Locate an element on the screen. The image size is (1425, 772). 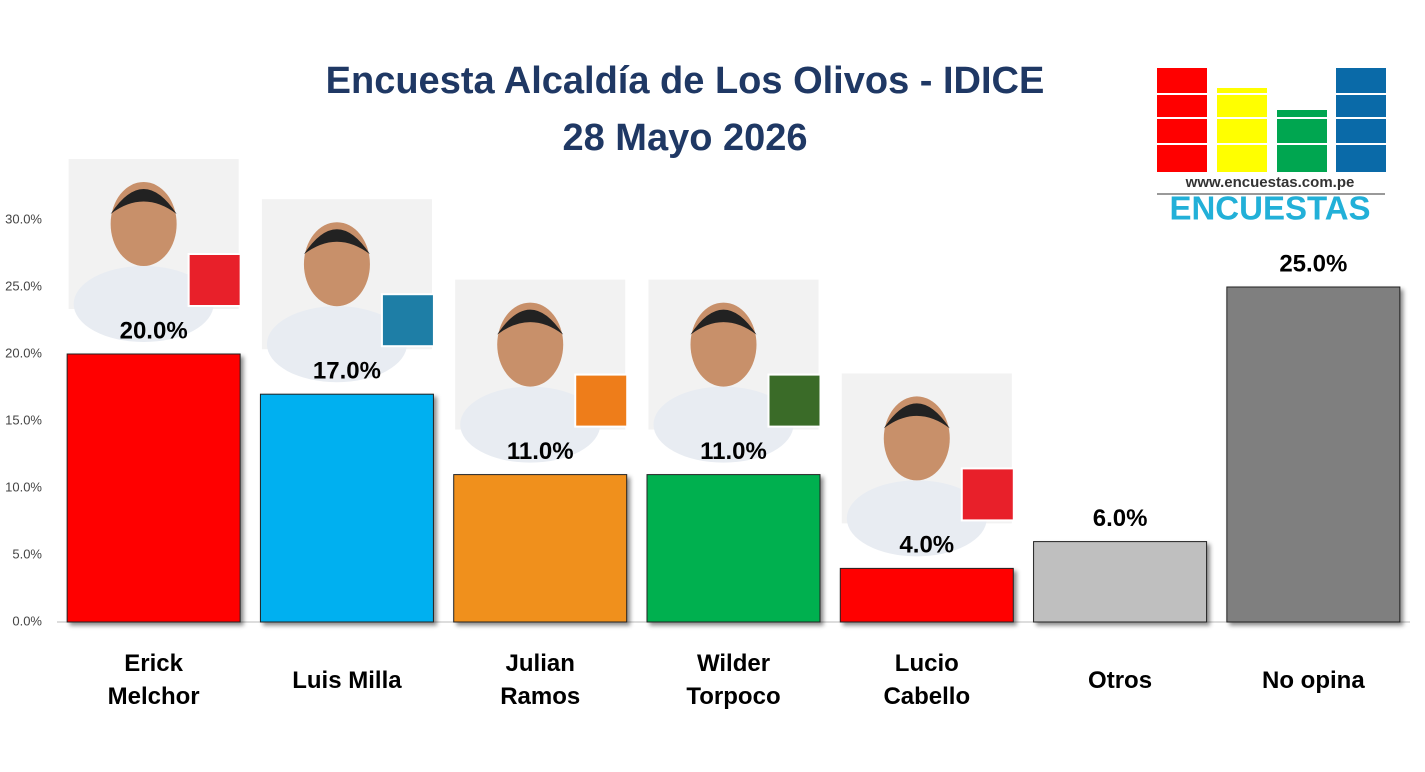
value-label: 17.0% is located at coordinates (347, 371).